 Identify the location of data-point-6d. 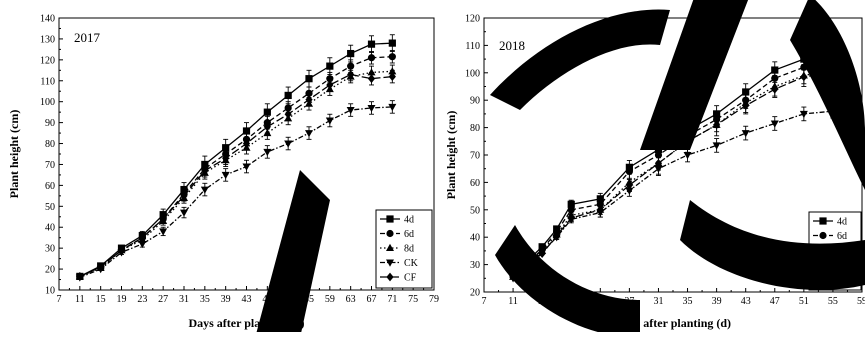
(392, 57).